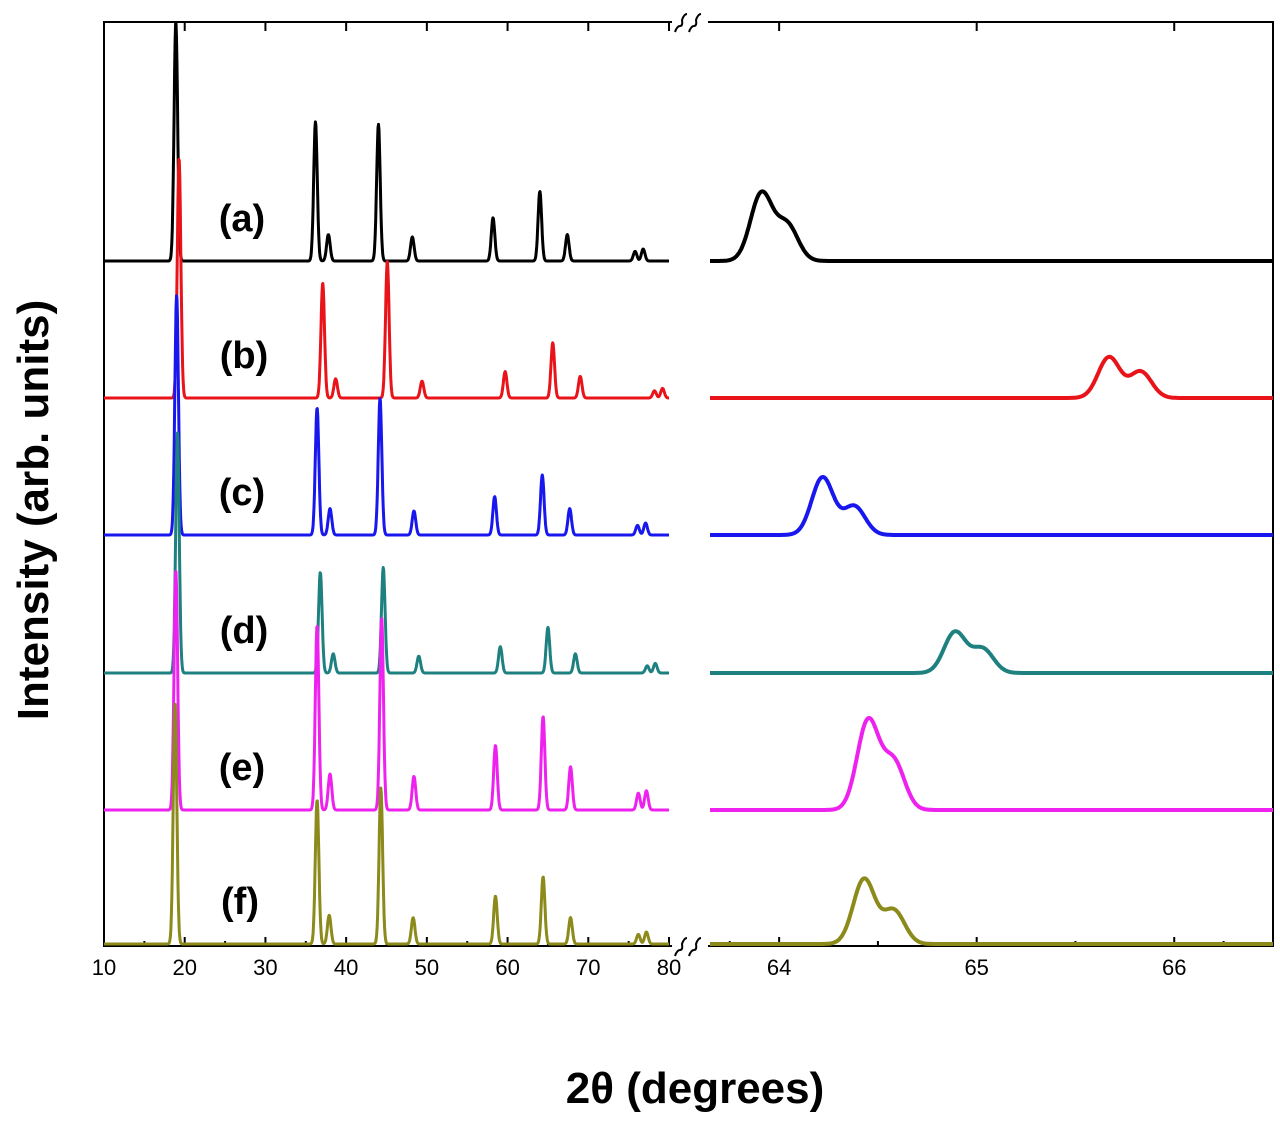 Image resolution: width=1280 pixels, height=1121 pixels. Describe the element at coordinates (104, 967) in the screenshot. I see `x-tick-label: 10` at that location.